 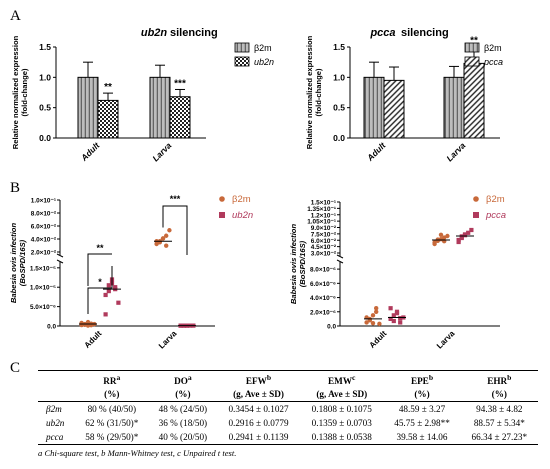 I want to click on y-tick-label: 8.0×10⁻⁶, so click(x=323, y=270).